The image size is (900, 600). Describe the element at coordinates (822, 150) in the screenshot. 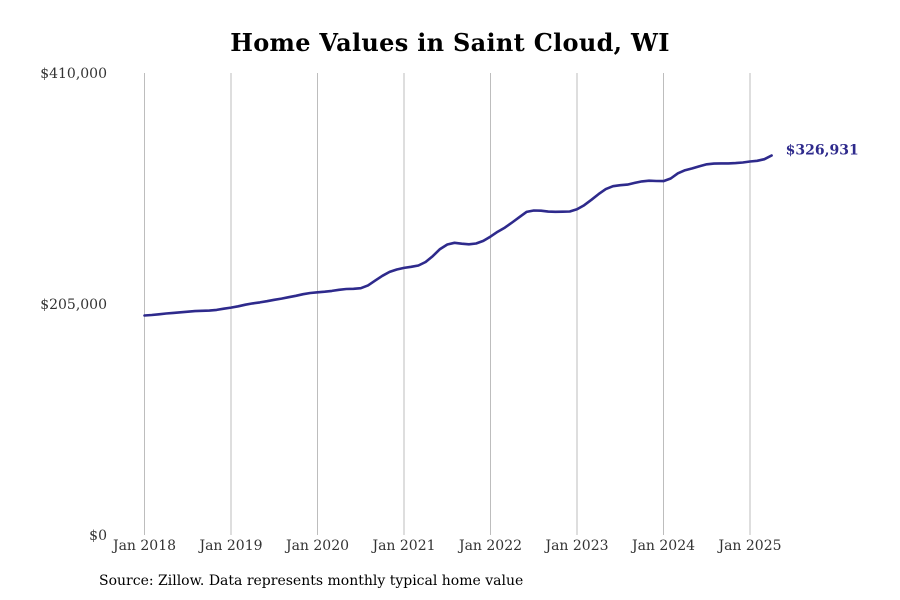

I see `latest-value-label: $326,931` at that location.